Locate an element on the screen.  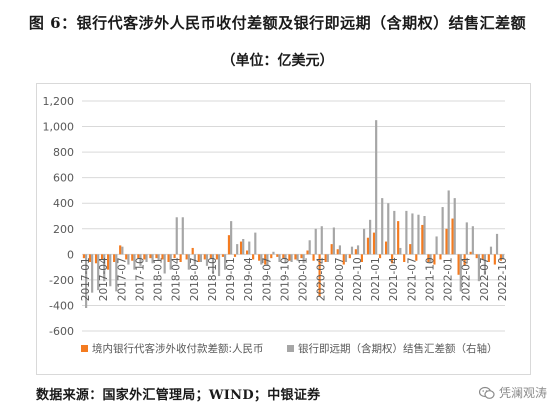
x-tick-label: 2020-04 is located at coordinates (322, 279).